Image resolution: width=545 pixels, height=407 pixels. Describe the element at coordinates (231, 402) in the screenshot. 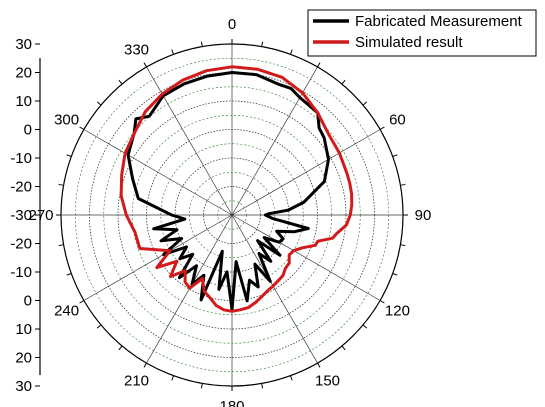

I see `angle-tick-label: 180` at that location.